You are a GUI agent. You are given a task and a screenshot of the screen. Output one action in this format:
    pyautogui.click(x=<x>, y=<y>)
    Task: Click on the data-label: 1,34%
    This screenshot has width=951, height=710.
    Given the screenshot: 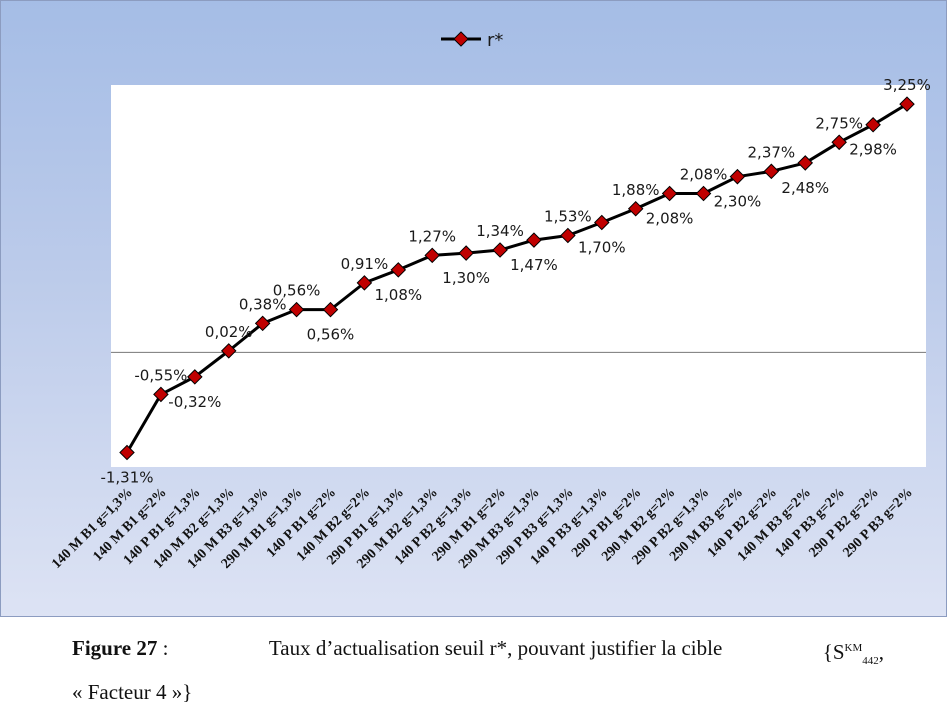 What is the action you would take?
    pyautogui.click(x=500, y=231)
    